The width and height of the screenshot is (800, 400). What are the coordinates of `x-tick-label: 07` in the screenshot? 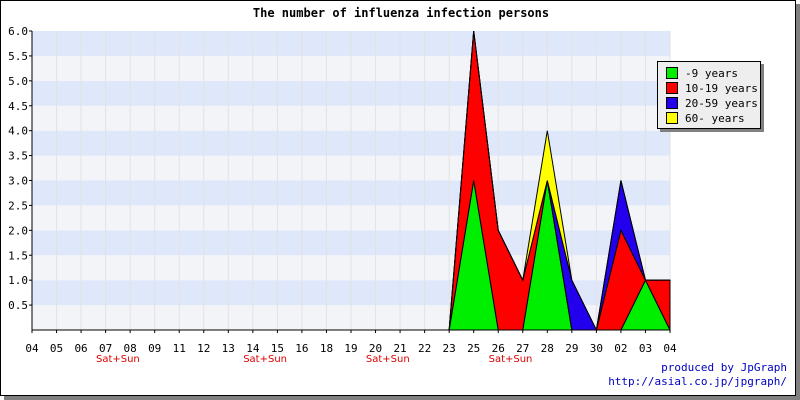 It's located at (105, 348).